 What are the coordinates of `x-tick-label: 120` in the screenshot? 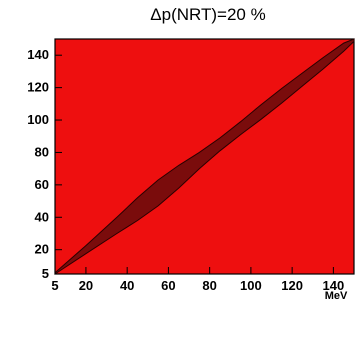 It's located at (292, 285).